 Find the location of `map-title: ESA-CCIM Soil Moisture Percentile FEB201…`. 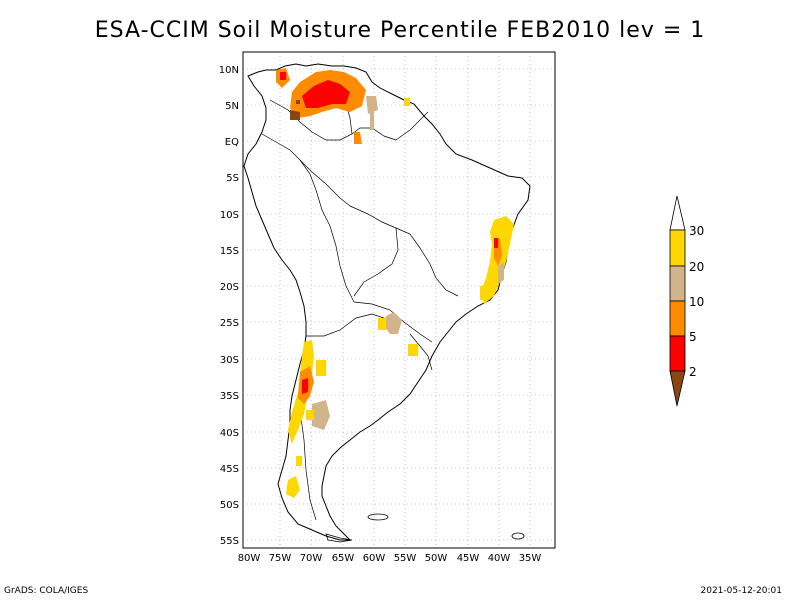

map-title: ESA-CCIM Soil Moisture Percentile FEB201… is located at coordinates (400, 30).